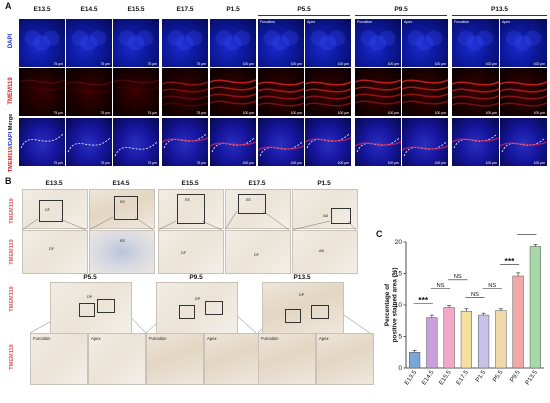  I want to click on panel-c-letter: C, so click(379, 234).